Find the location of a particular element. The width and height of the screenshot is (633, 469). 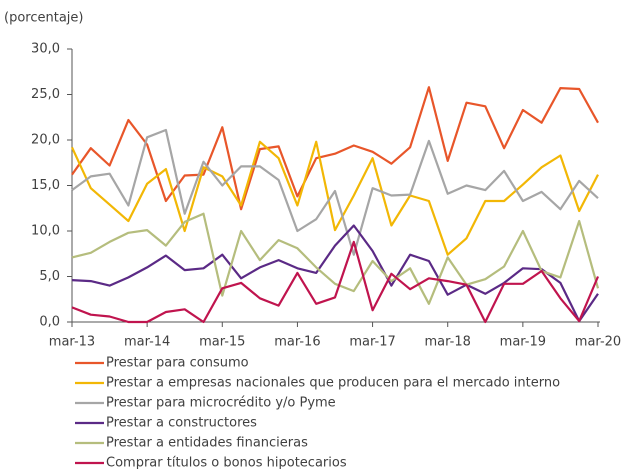

legend-label: Comprar títulos o bonos hipotecarios is located at coordinates (226, 462).